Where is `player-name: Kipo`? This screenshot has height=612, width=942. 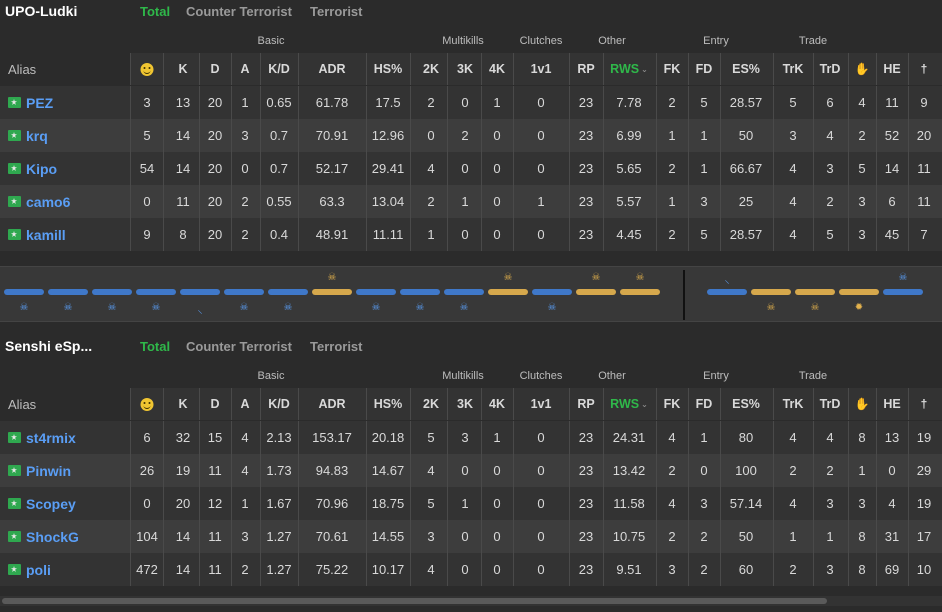
player-name: Kipo is located at coordinates (42, 168).